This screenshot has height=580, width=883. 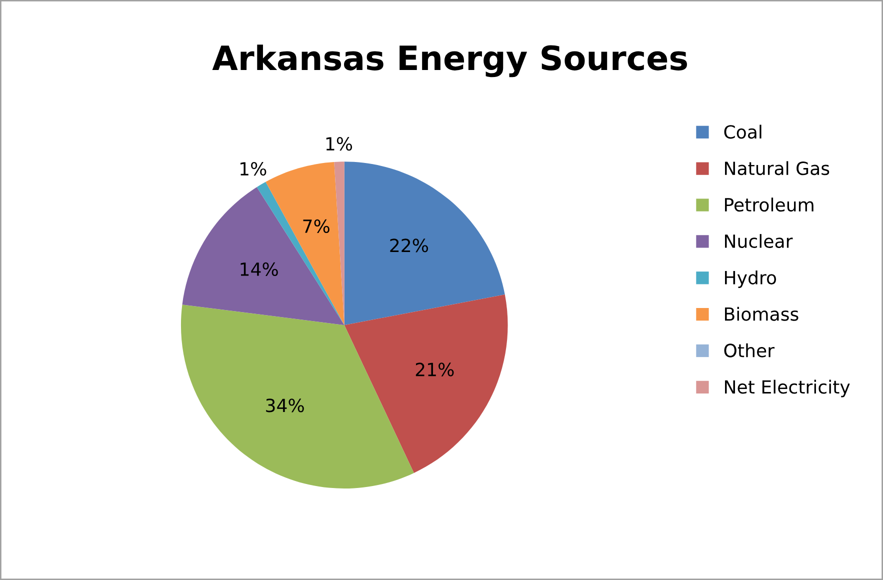 I want to click on legend-label: Coal, so click(x=743, y=131).